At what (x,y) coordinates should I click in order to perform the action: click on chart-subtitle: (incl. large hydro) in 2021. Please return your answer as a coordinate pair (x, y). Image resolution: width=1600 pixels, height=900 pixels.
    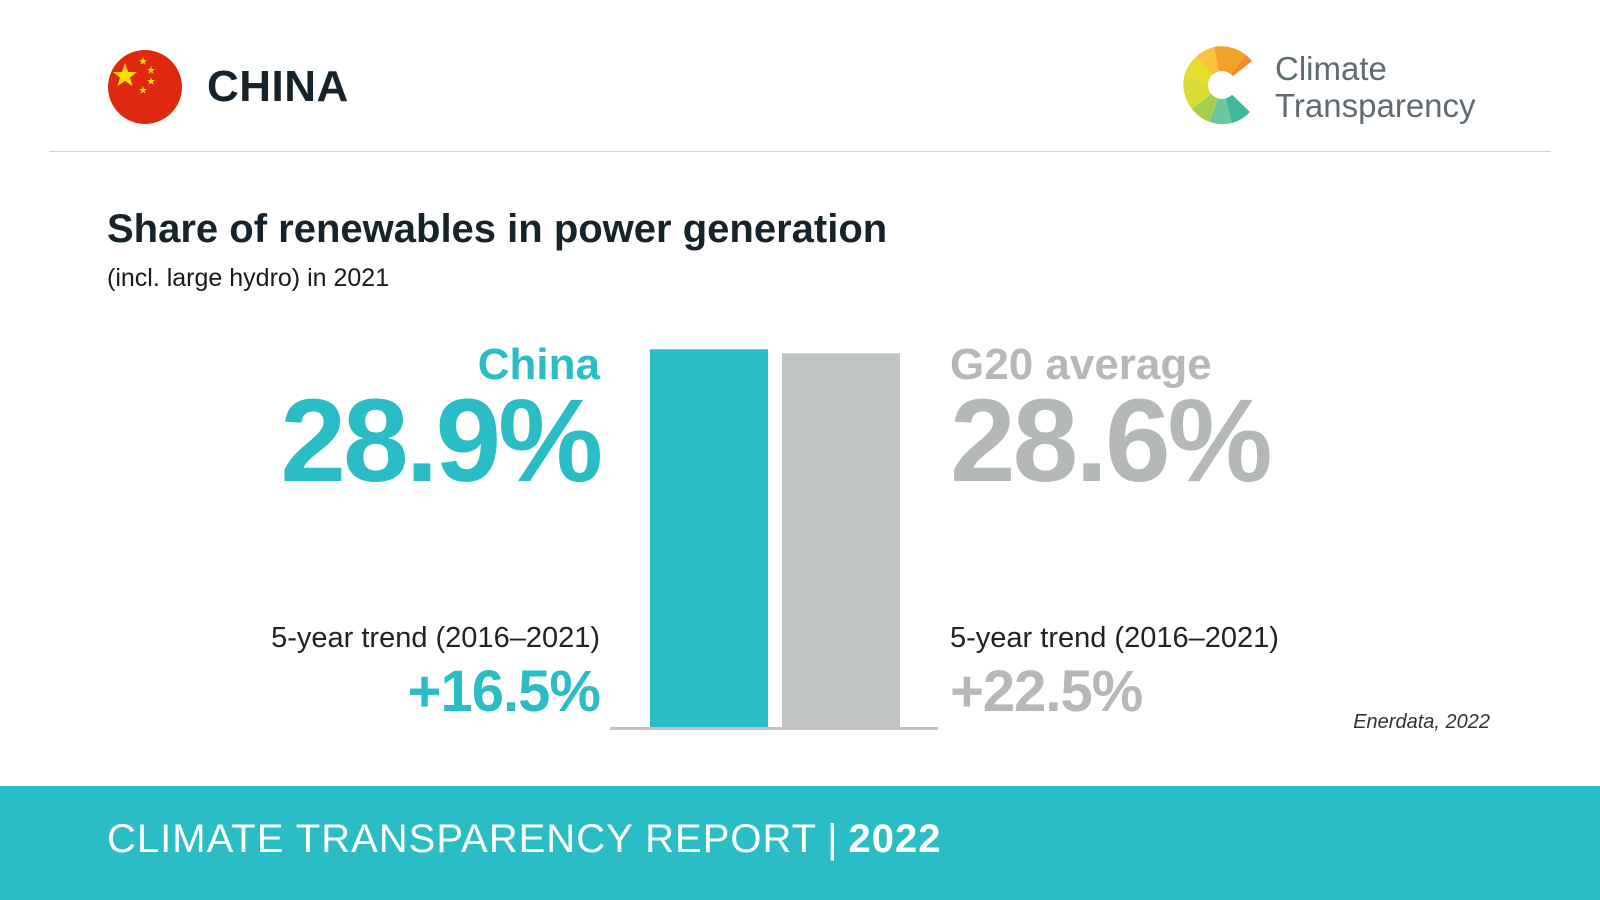
    Looking at the image, I should click on (248, 278).